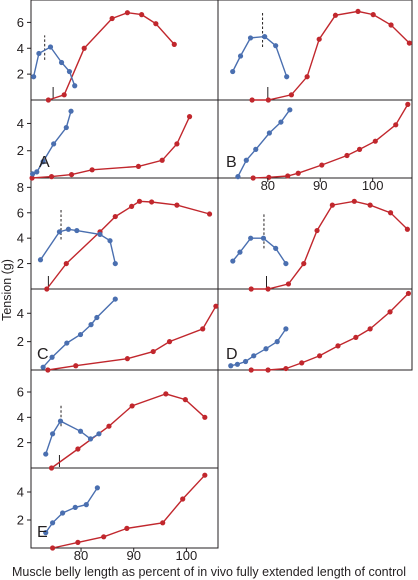  I want to click on panel-frame, so click(124, 459).